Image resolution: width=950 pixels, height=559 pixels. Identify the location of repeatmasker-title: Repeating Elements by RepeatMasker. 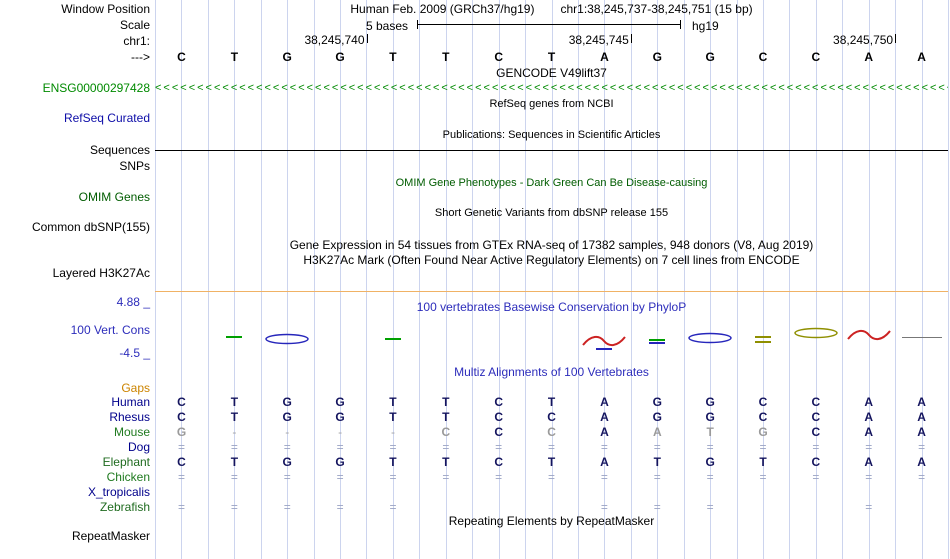
(551, 521).